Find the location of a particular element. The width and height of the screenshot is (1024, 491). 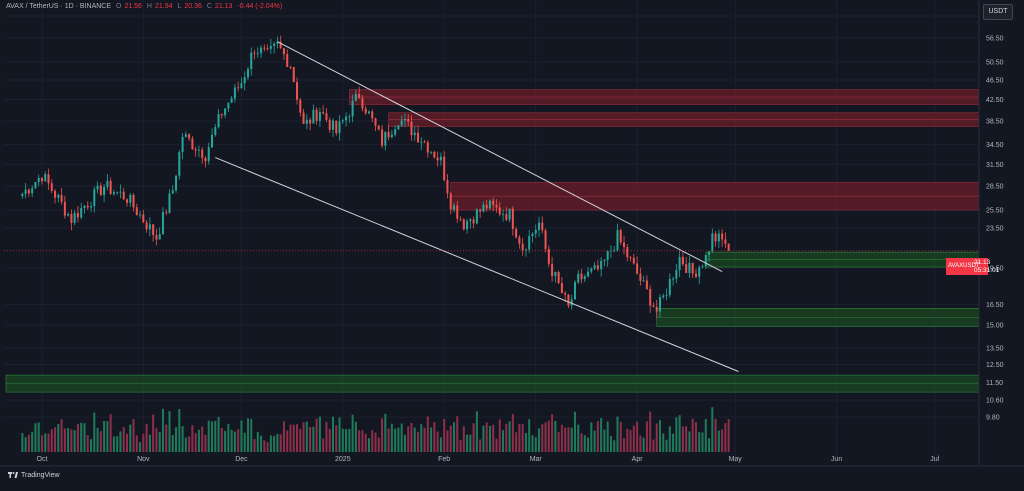

last-price-tag: AVAXUSDT 21.13 05:31:01 is located at coordinates (972, 266).